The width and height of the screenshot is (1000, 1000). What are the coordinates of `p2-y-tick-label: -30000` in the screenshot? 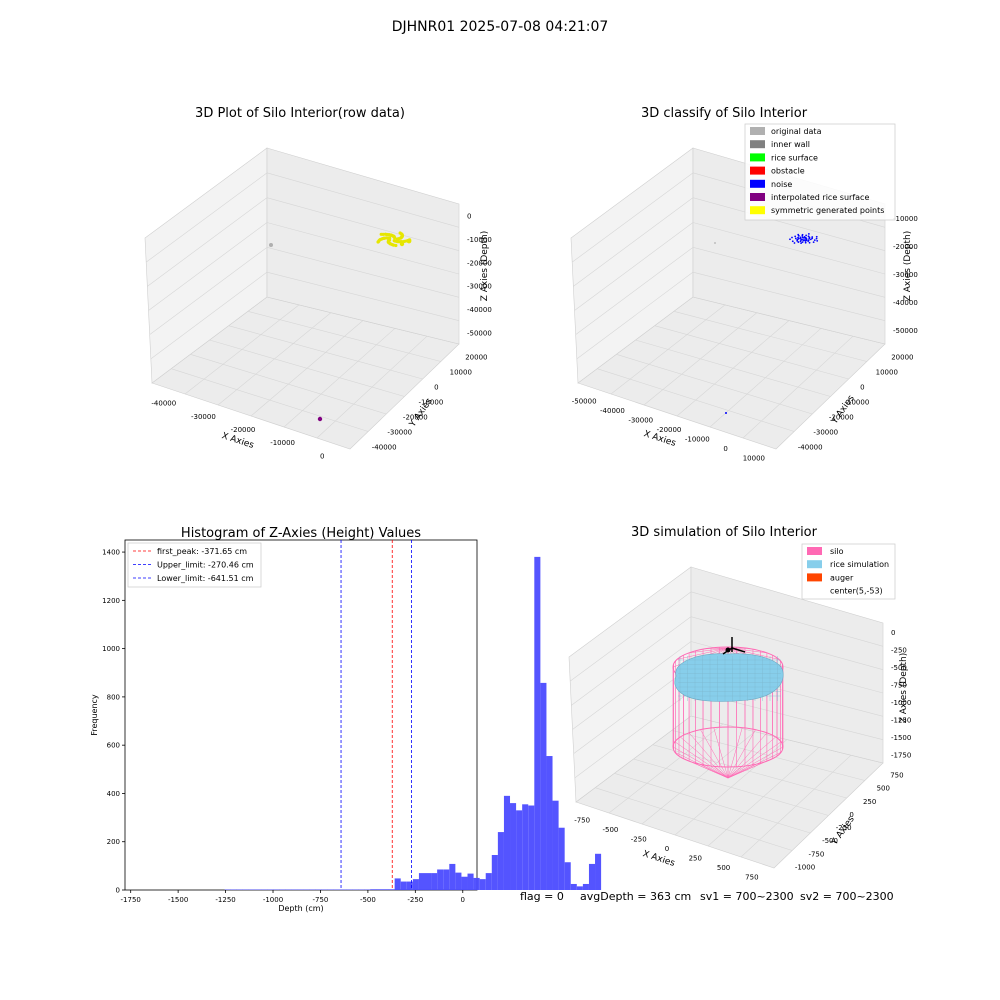 It's located at (825, 433).